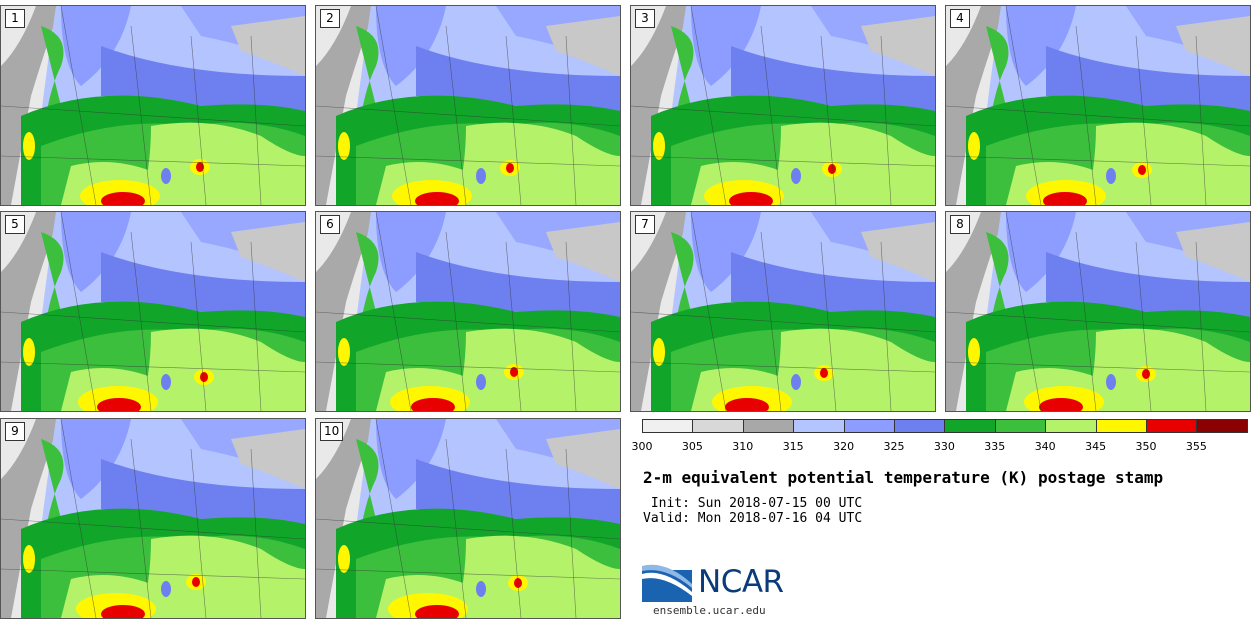 The width and height of the screenshot is (1260, 619). Describe the element at coordinates (960, 18) in the screenshot. I see `panel-number-label: 4` at that location.